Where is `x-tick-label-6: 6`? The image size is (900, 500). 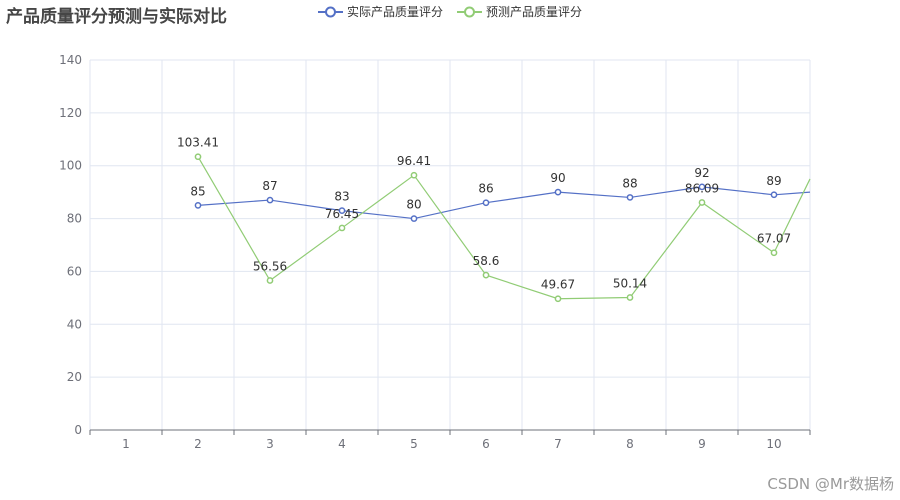
x-tick-label-6: 6 is located at coordinates (486, 444).